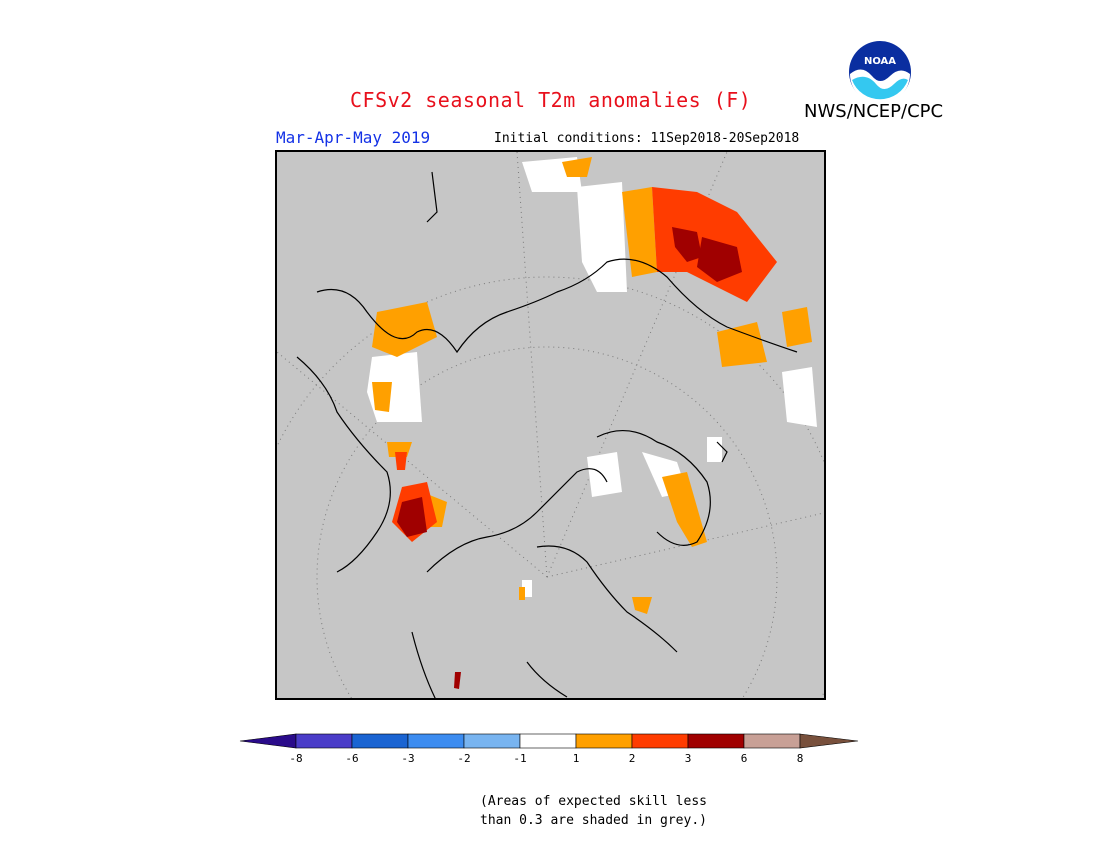 The width and height of the screenshot is (1100, 850). Describe the element at coordinates (551, 100) in the screenshot. I see `chart-title: CFSv2 seasonal T2m anomalies (F)` at that location.